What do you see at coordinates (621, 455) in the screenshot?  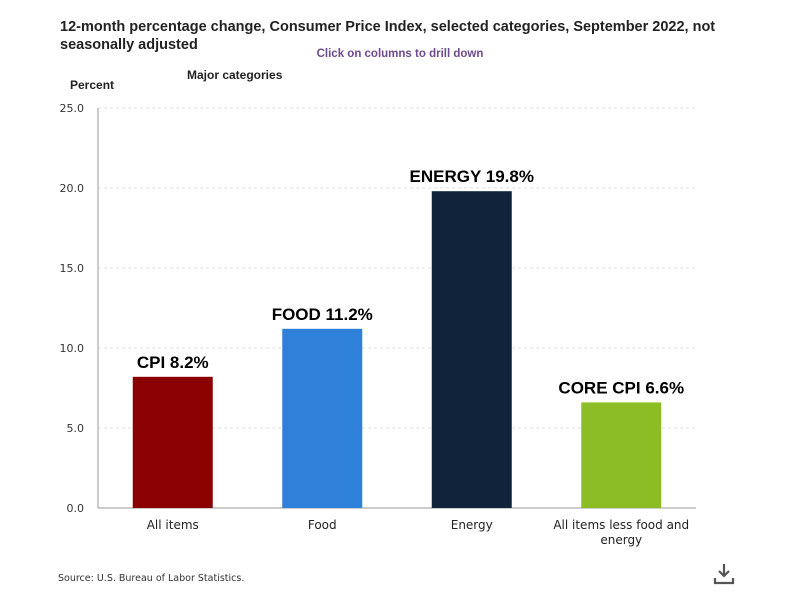 I see `bar-all-items-less-food-and-energy` at bounding box center [621, 455].